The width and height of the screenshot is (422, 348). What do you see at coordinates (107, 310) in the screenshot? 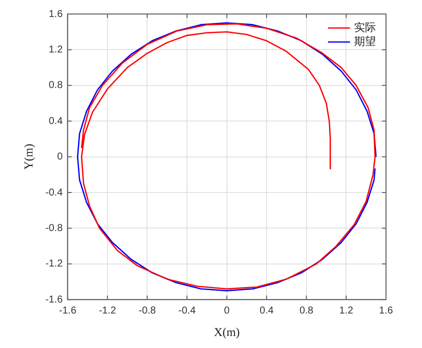
I see `x-tick-label: -1.2` at bounding box center [107, 310].